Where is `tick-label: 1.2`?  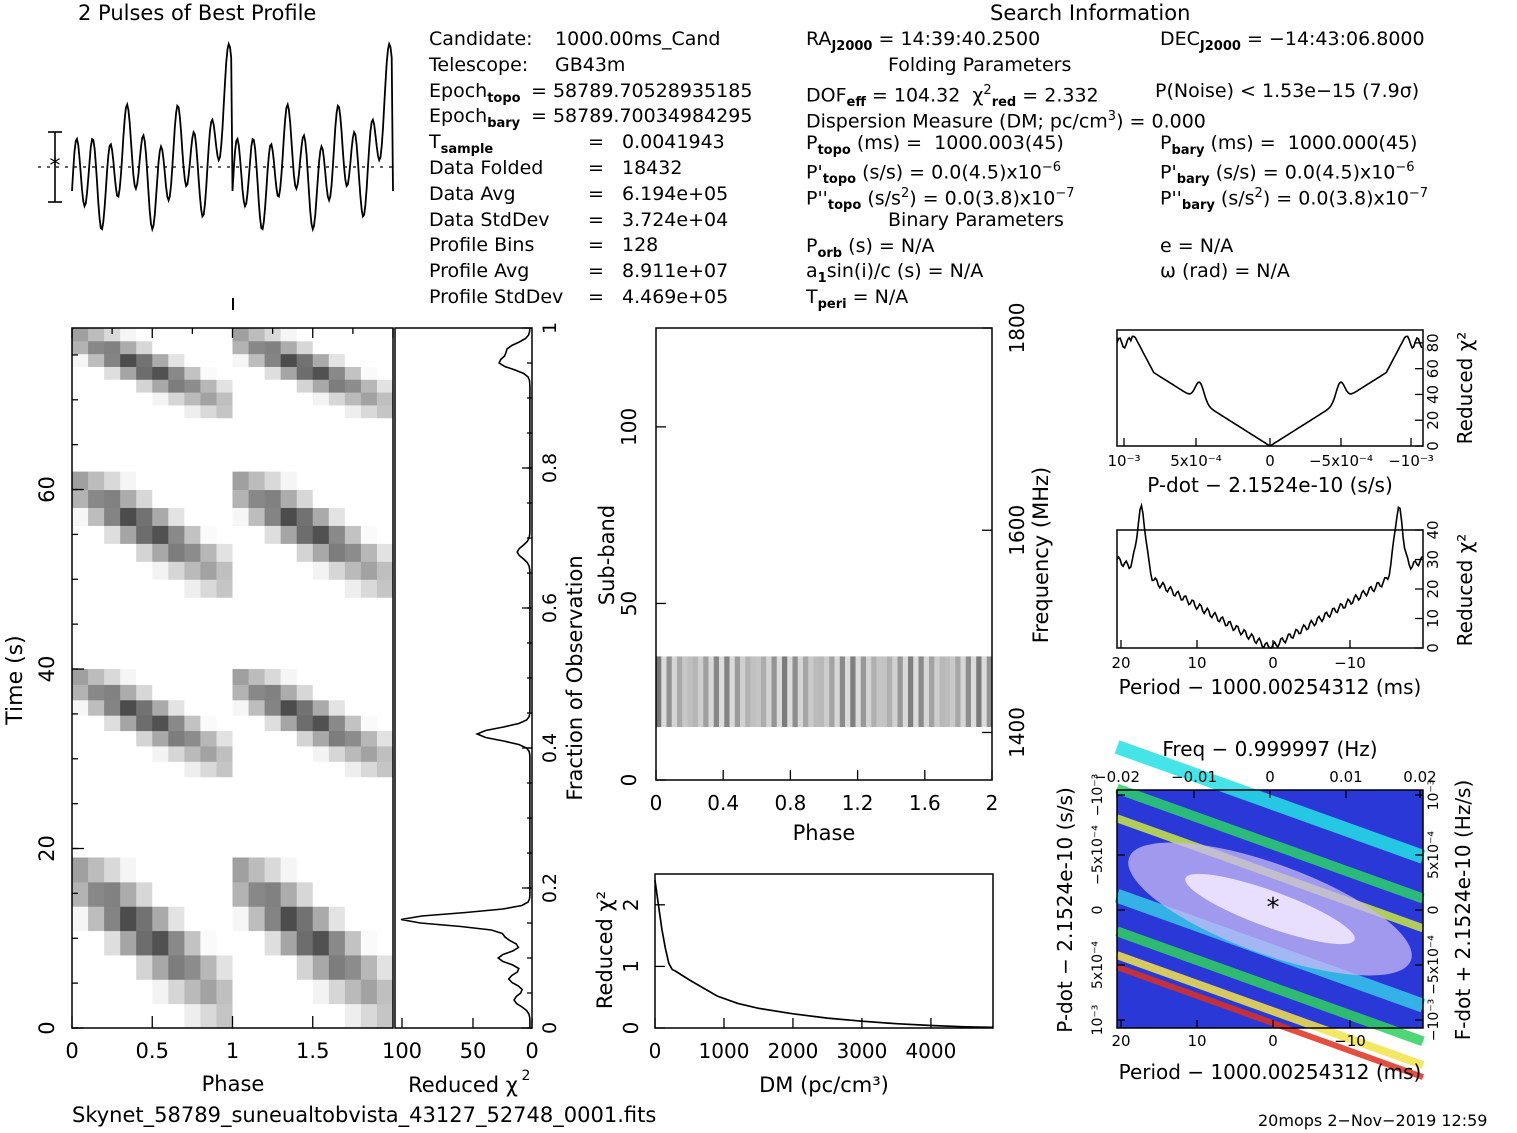
tick-label: 1.2 is located at coordinates (858, 803).